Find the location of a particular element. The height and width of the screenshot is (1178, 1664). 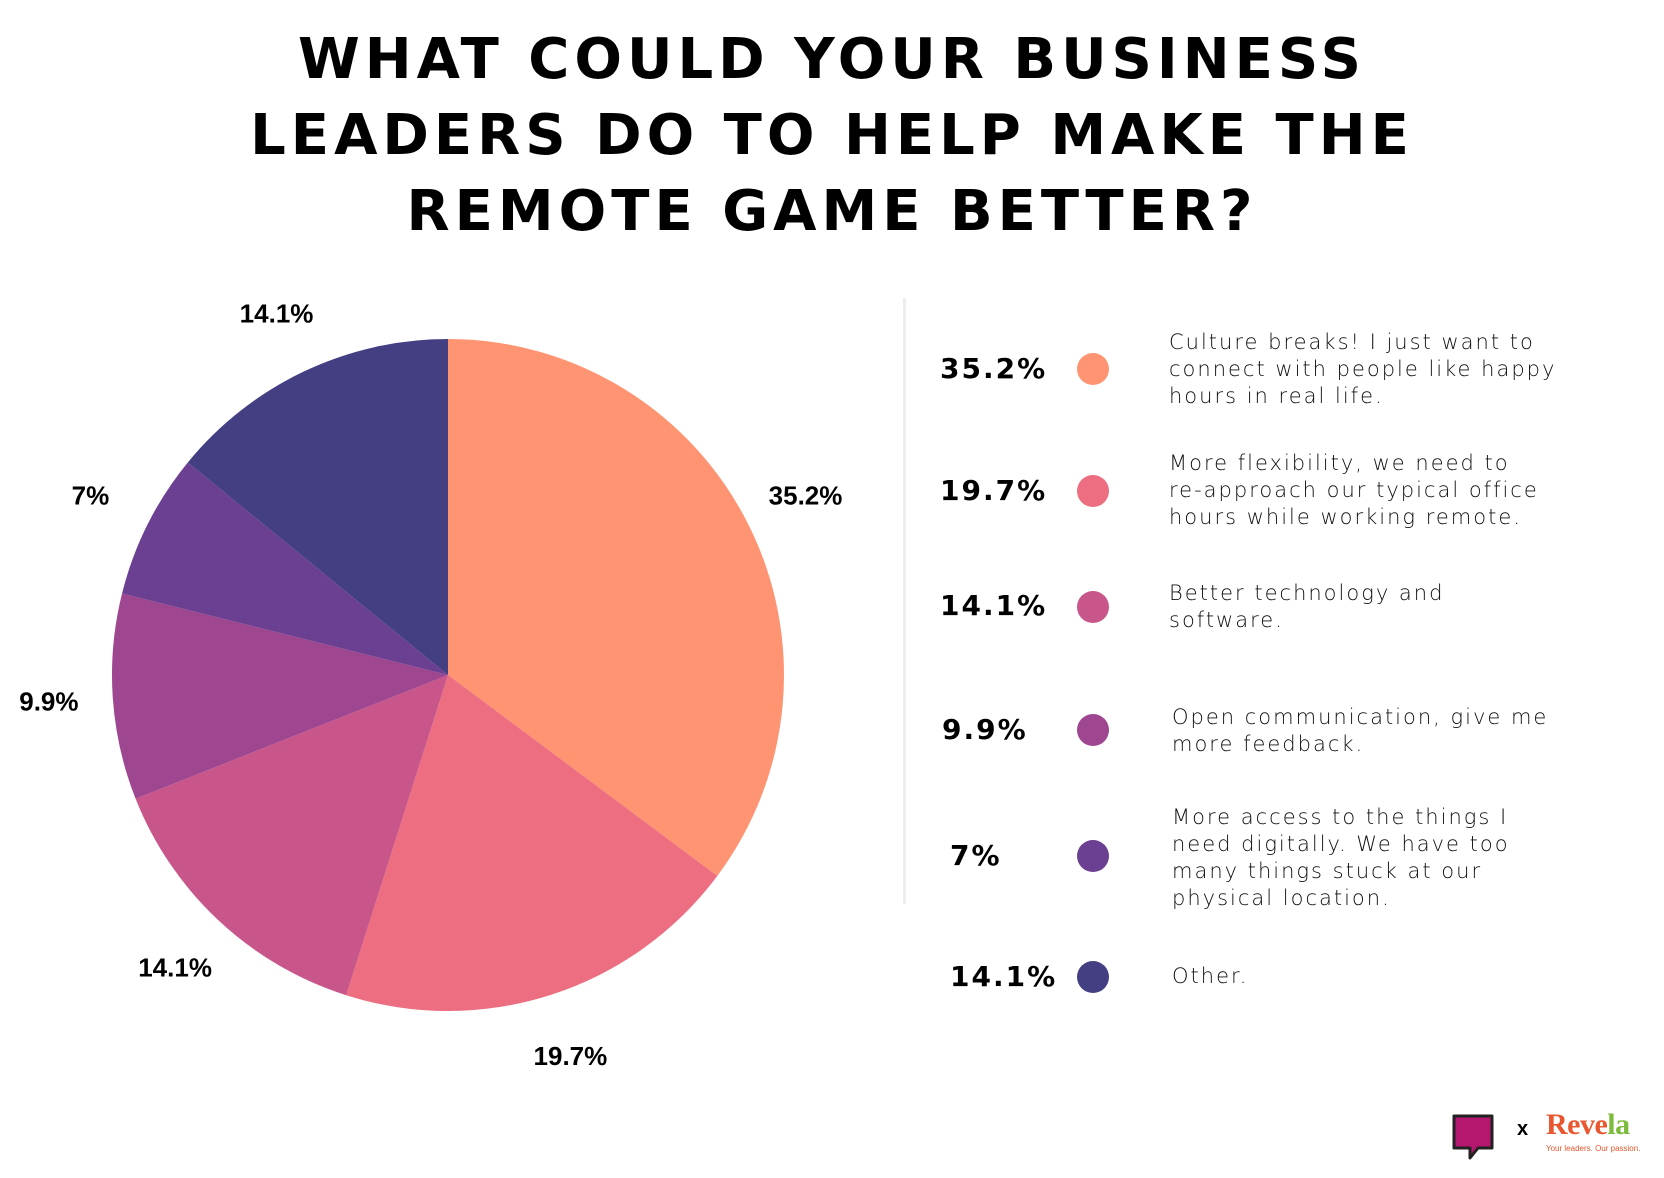

legend-label-line: physical location. is located at coordinates (1281, 898).